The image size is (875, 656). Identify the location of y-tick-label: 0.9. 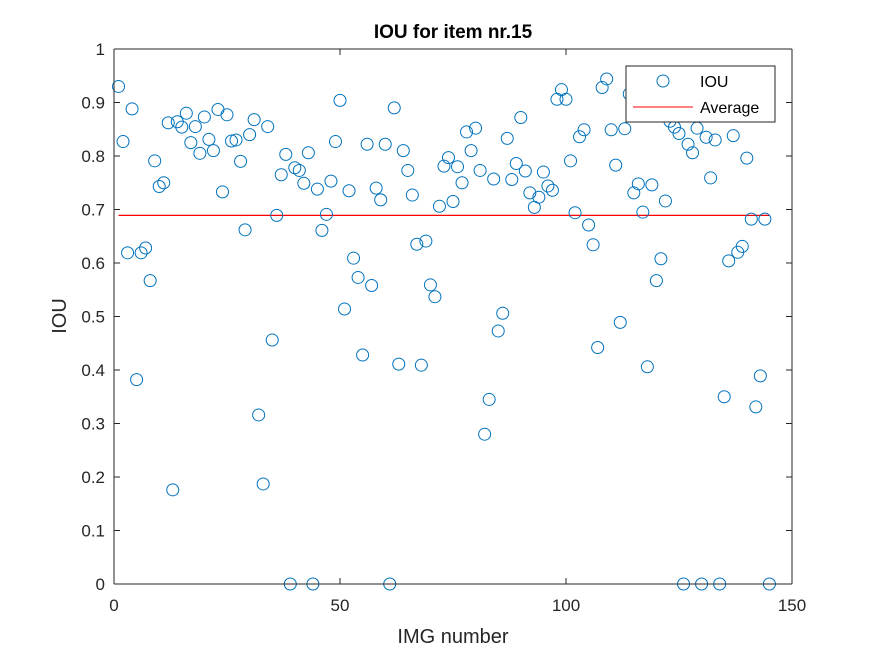
(93, 103).